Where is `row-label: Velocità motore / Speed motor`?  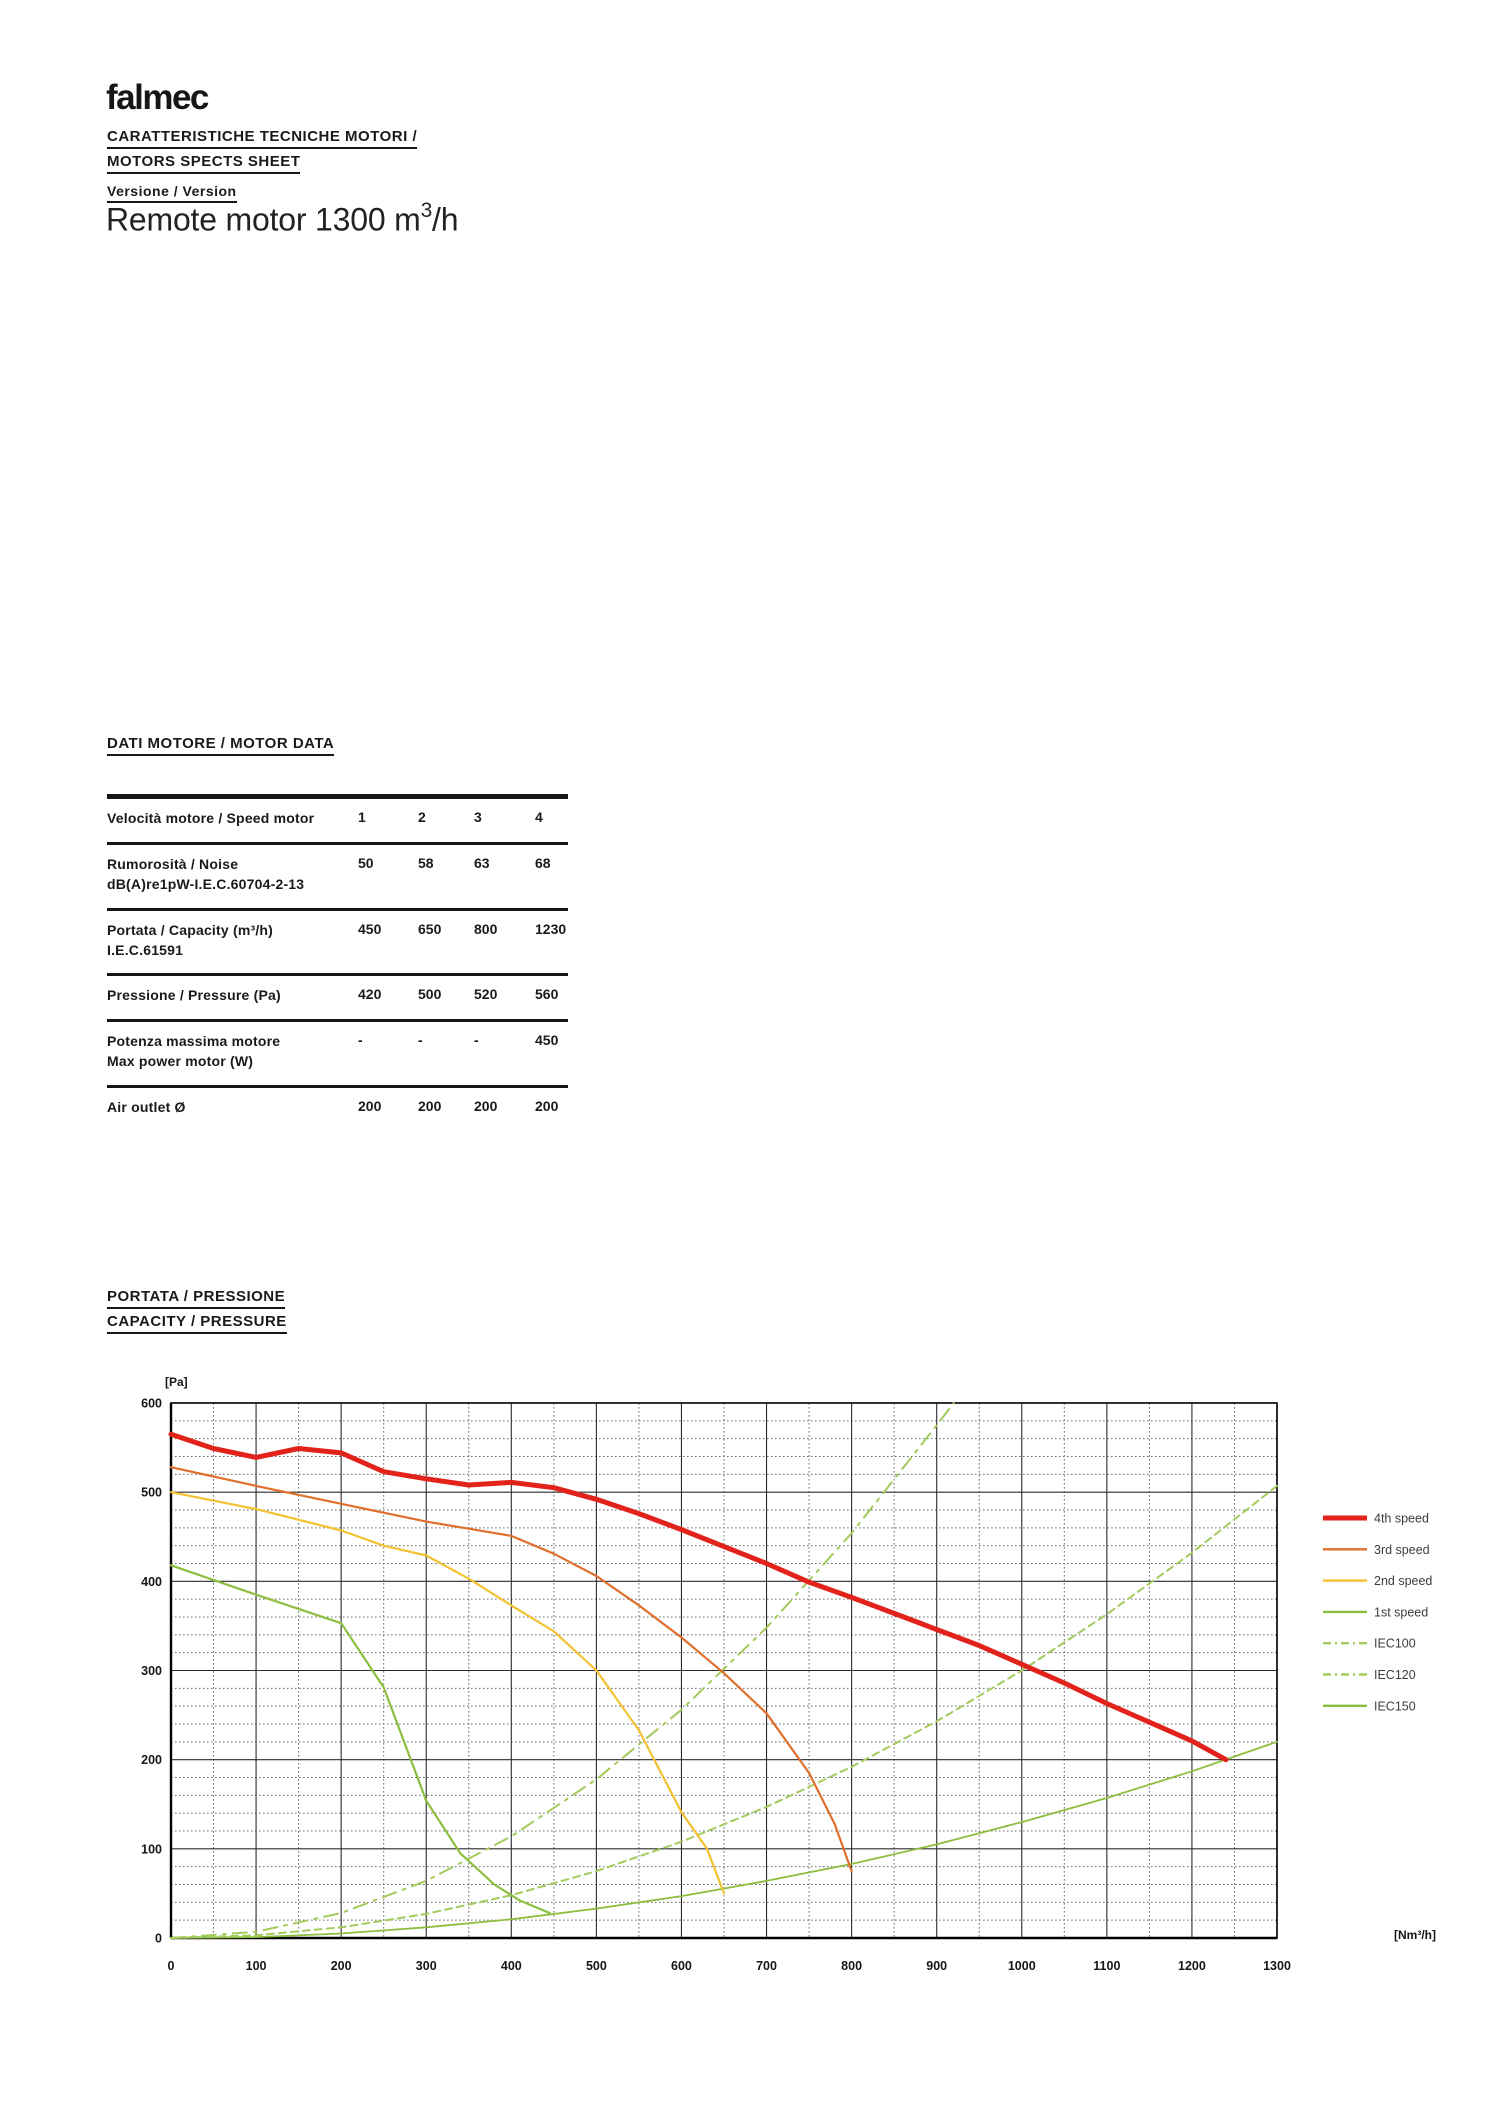 row-label: Velocità motore / Speed motor is located at coordinates (211, 818).